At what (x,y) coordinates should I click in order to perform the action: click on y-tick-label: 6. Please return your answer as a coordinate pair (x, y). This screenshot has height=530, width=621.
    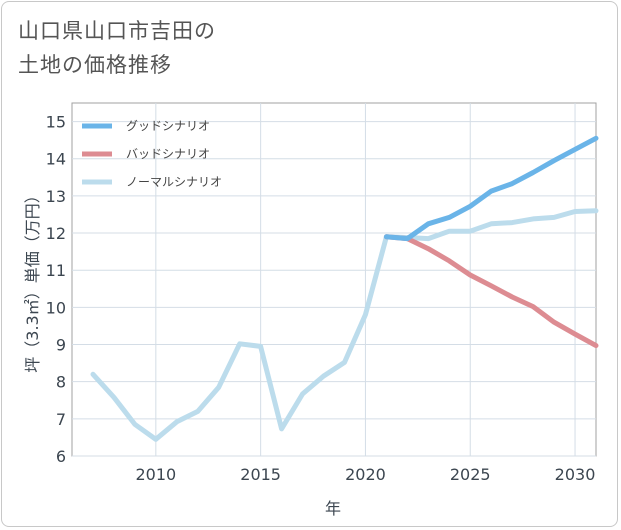
    Looking at the image, I should click on (61, 456).